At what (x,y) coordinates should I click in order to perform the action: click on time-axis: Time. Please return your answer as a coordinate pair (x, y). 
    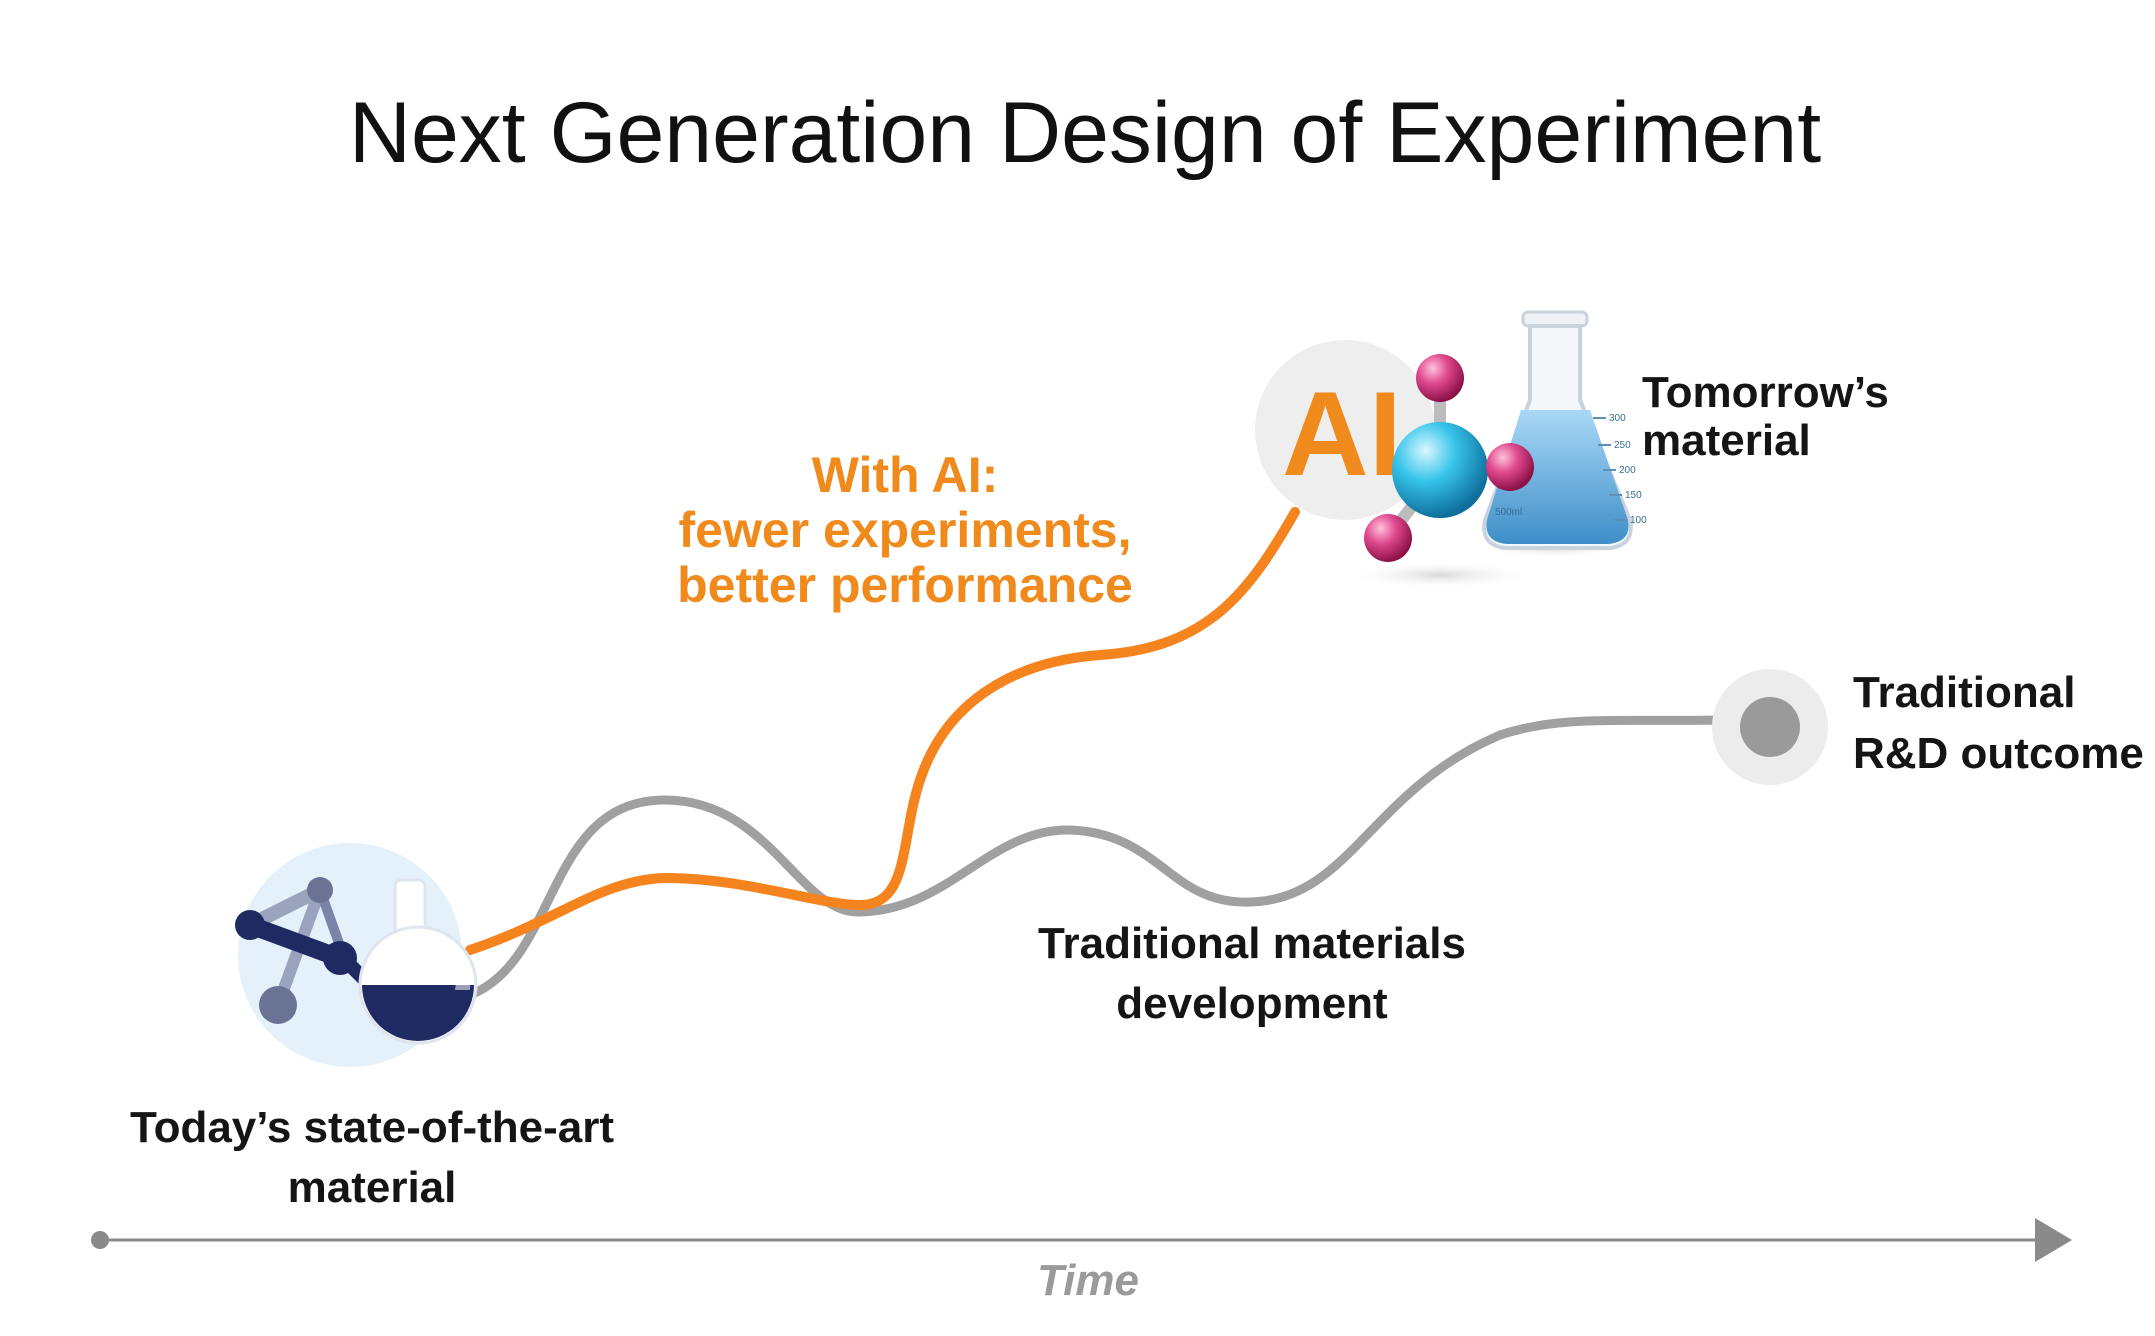
    Looking at the image, I should click on (1081, 1261).